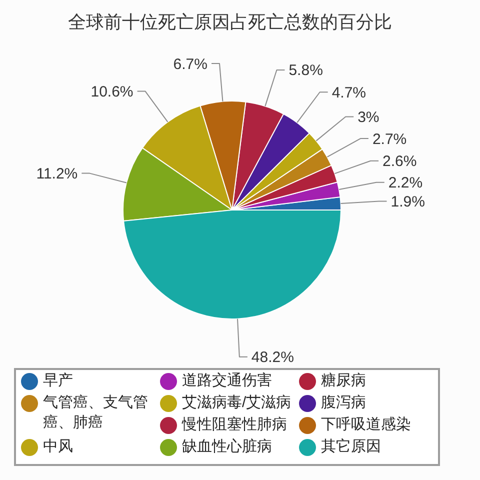 The height and width of the screenshot is (480, 480). I want to click on legend-label: 腹泻病, so click(344, 403).